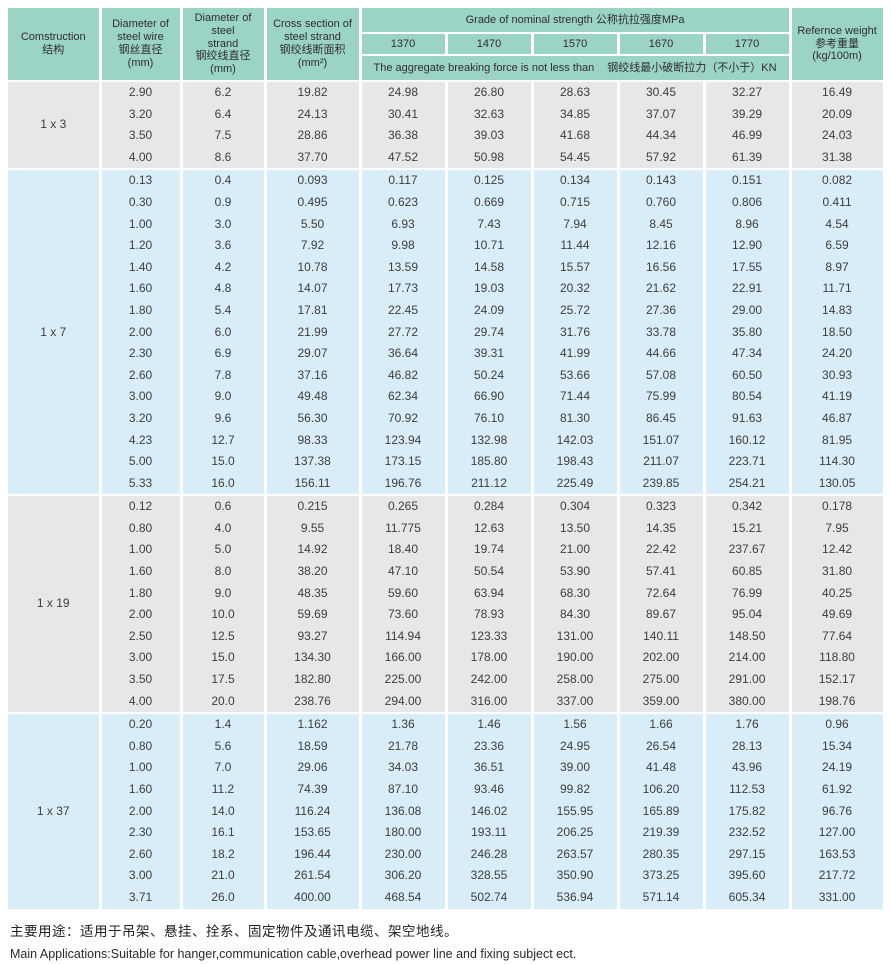 The width and height of the screenshot is (891, 964). Describe the element at coordinates (313, 136) in the screenshot. I see `data-cell: 28.86` at that location.